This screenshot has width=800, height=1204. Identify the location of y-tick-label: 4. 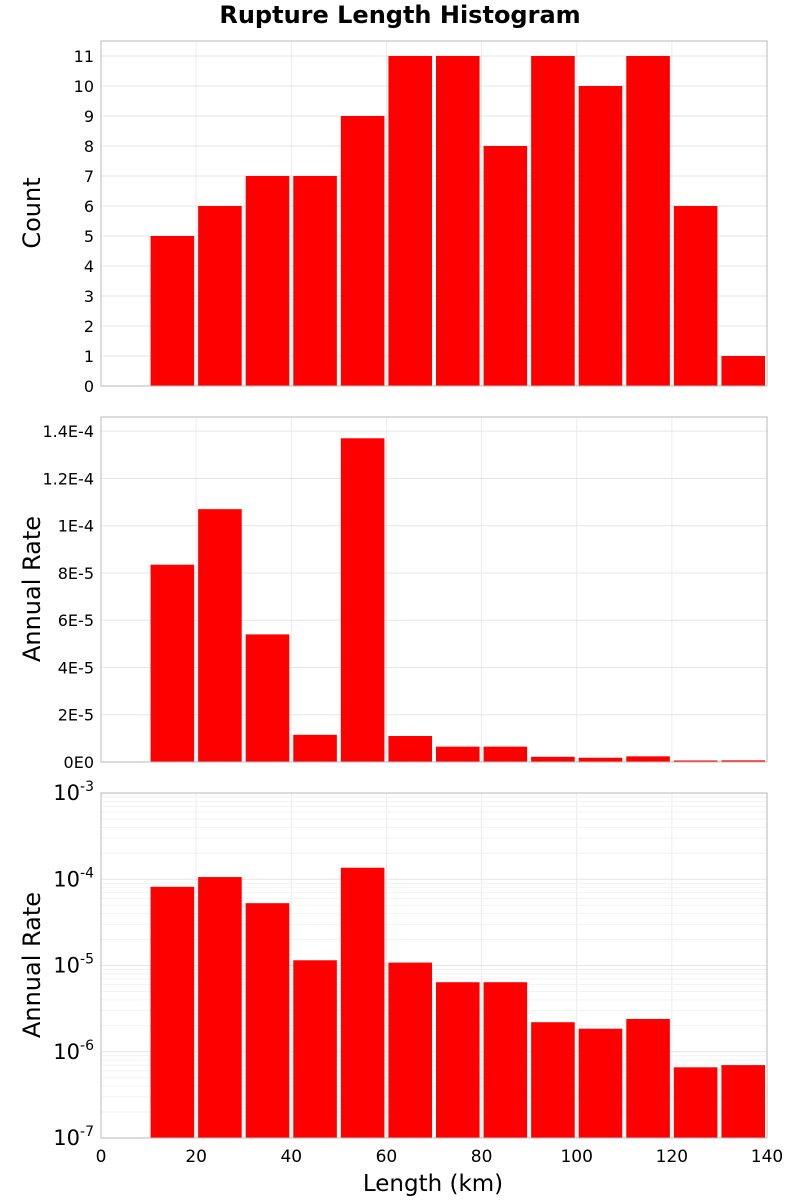
(89, 266).